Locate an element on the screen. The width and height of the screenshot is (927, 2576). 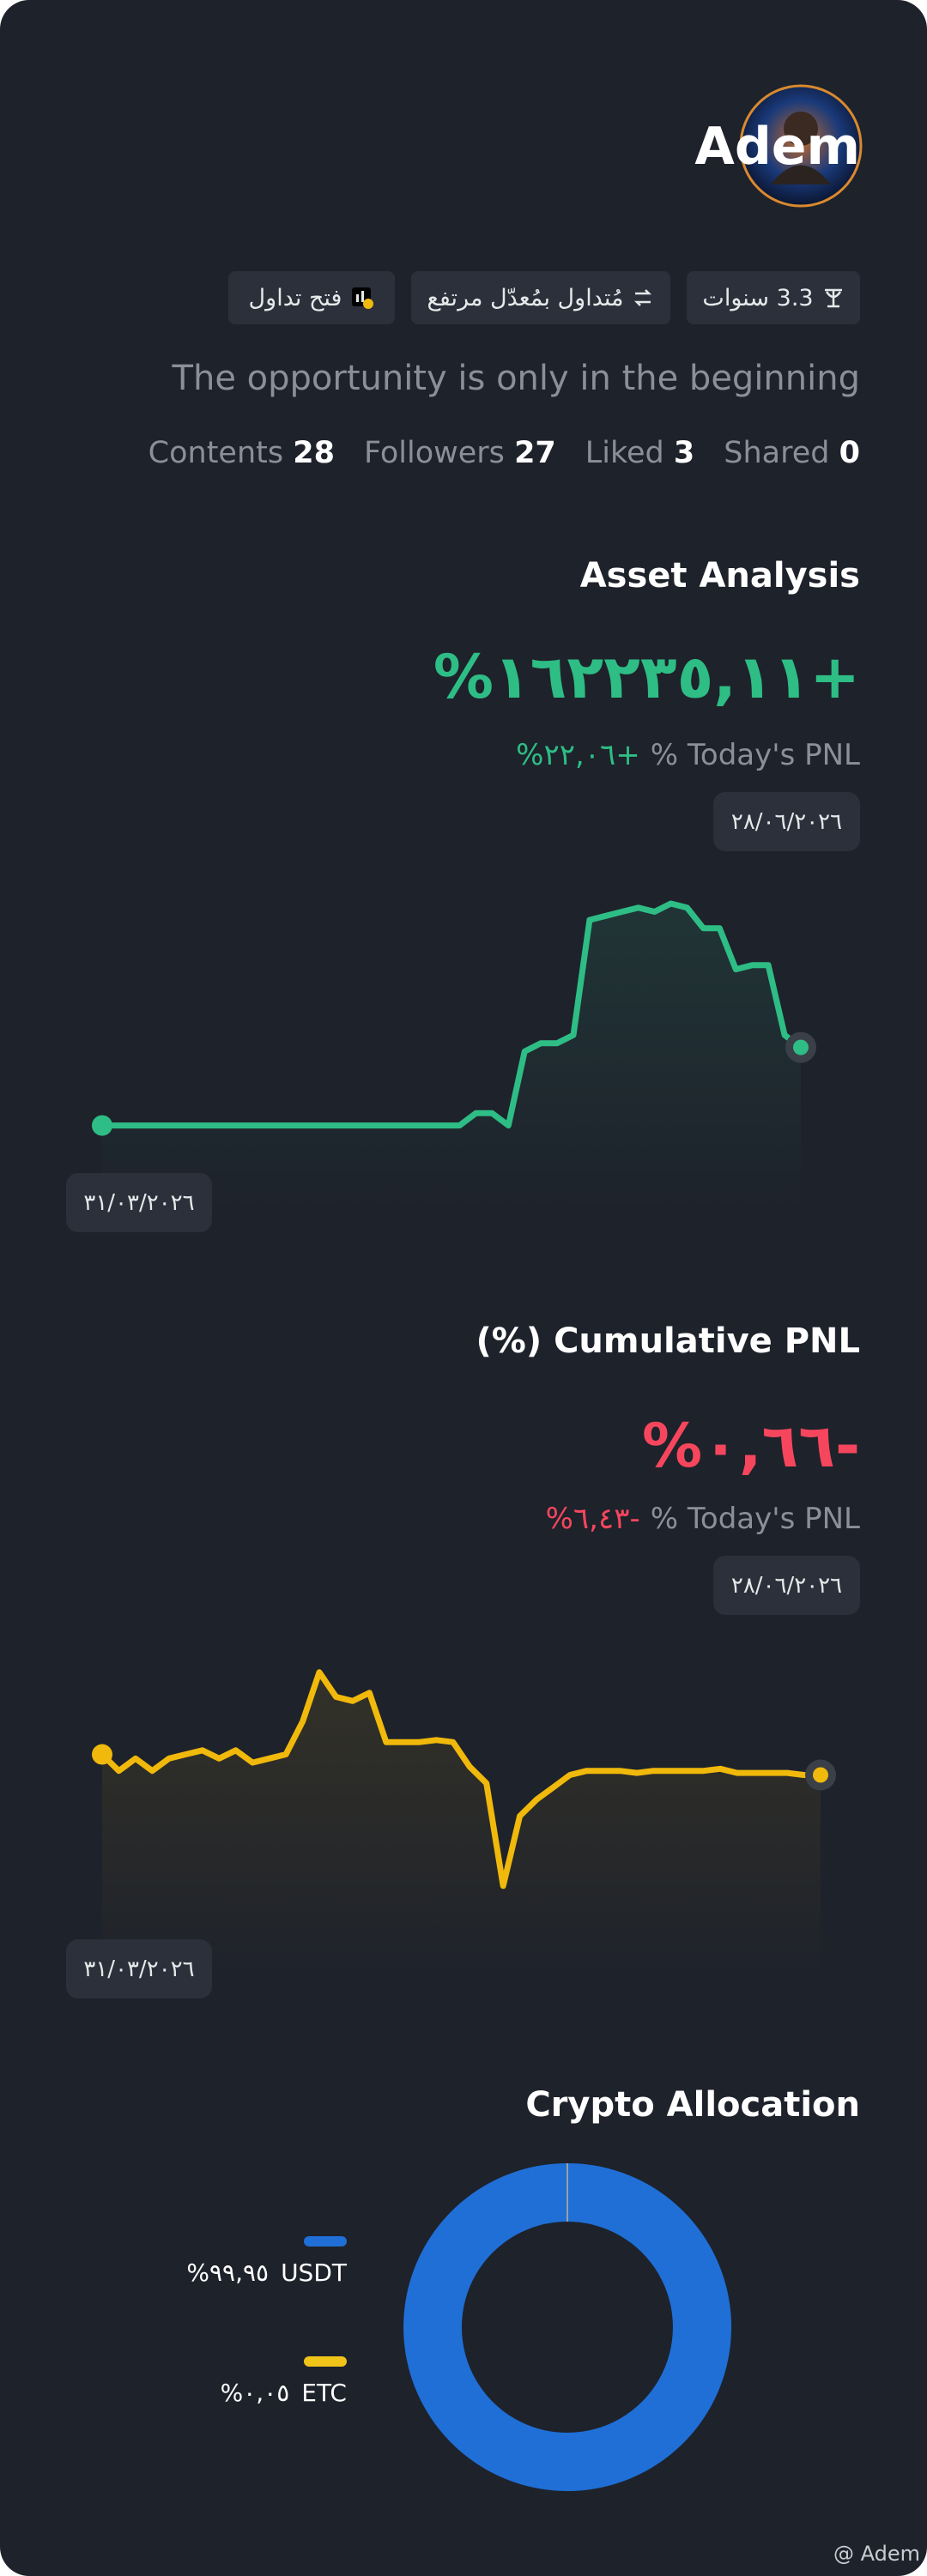
stat-value: 27 is located at coordinates (535, 453).